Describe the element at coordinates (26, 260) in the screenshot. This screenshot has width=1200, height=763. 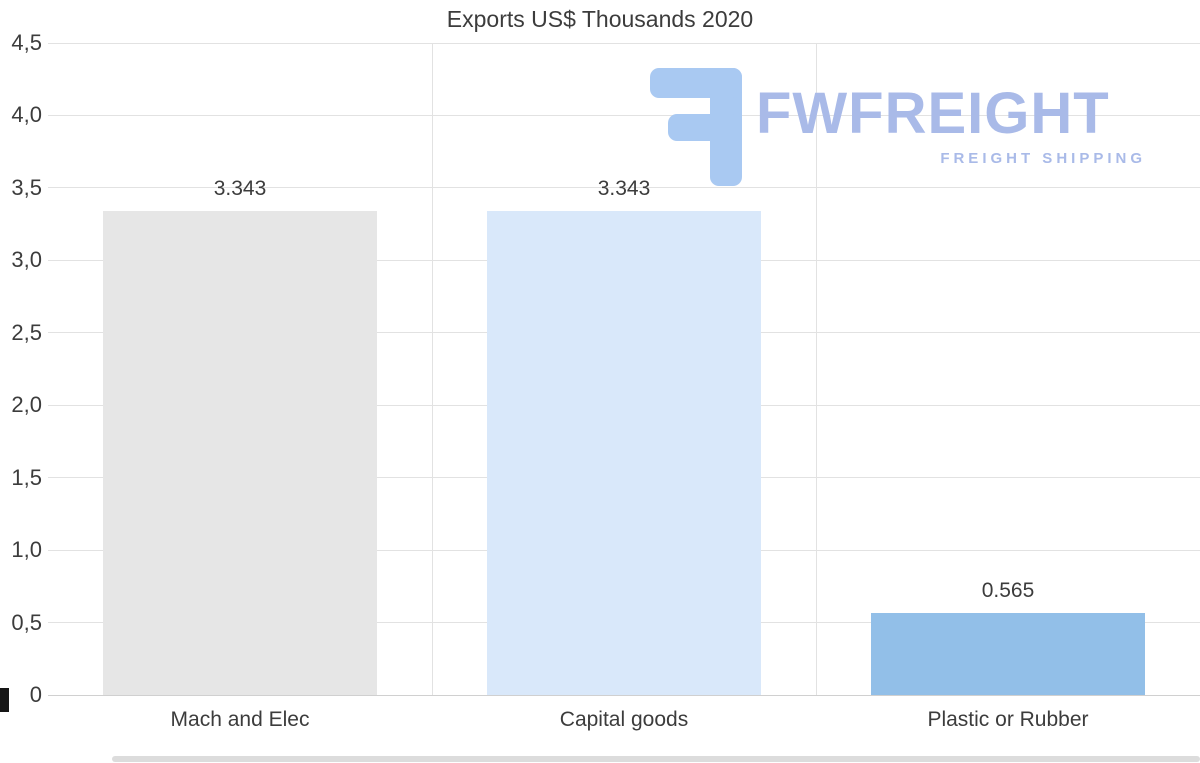
I see `y-axis-tick-label: 3,0` at that location.